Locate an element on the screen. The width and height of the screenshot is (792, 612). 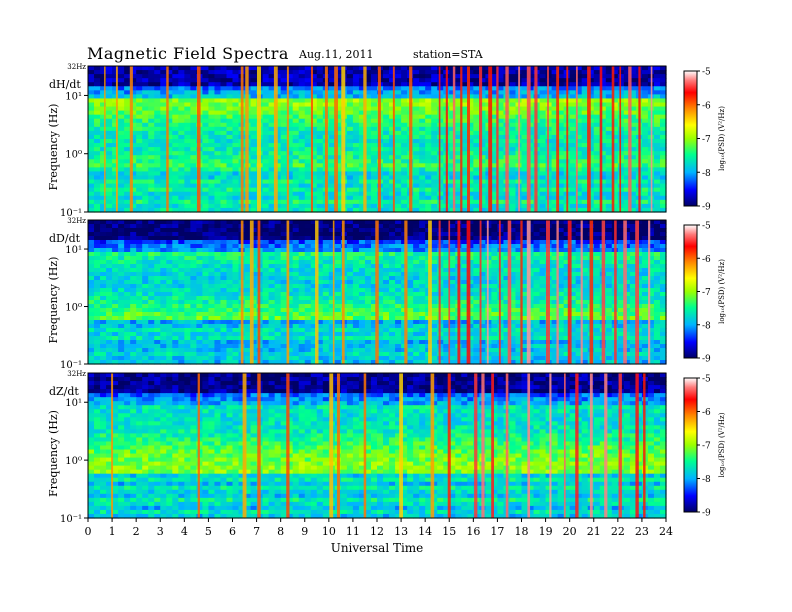
x-tick-label: 9 is located at coordinates (304, 531).